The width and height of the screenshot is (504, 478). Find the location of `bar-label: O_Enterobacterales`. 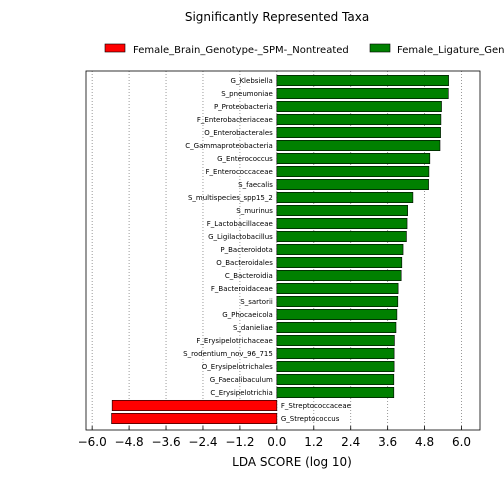

bar-label: O_Enterobacterales is located at coordinates (238, 133).